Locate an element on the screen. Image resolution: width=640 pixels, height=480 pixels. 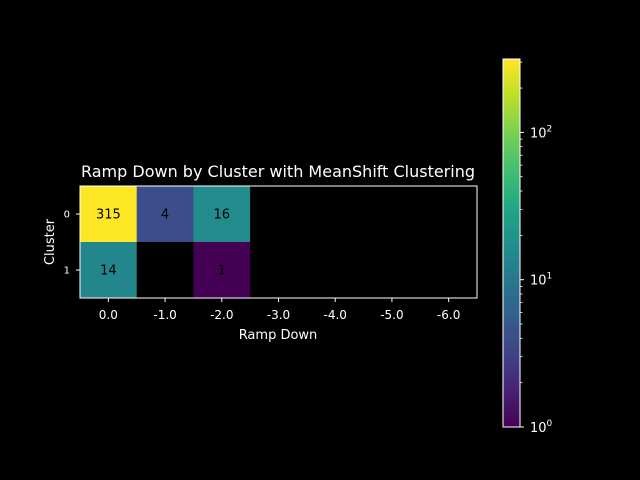
x-axis-ticks: 0.0 -1.0 -2.0 -3.0 -4.0 -5.0 -6.0 is located at coordinates (279, 310).